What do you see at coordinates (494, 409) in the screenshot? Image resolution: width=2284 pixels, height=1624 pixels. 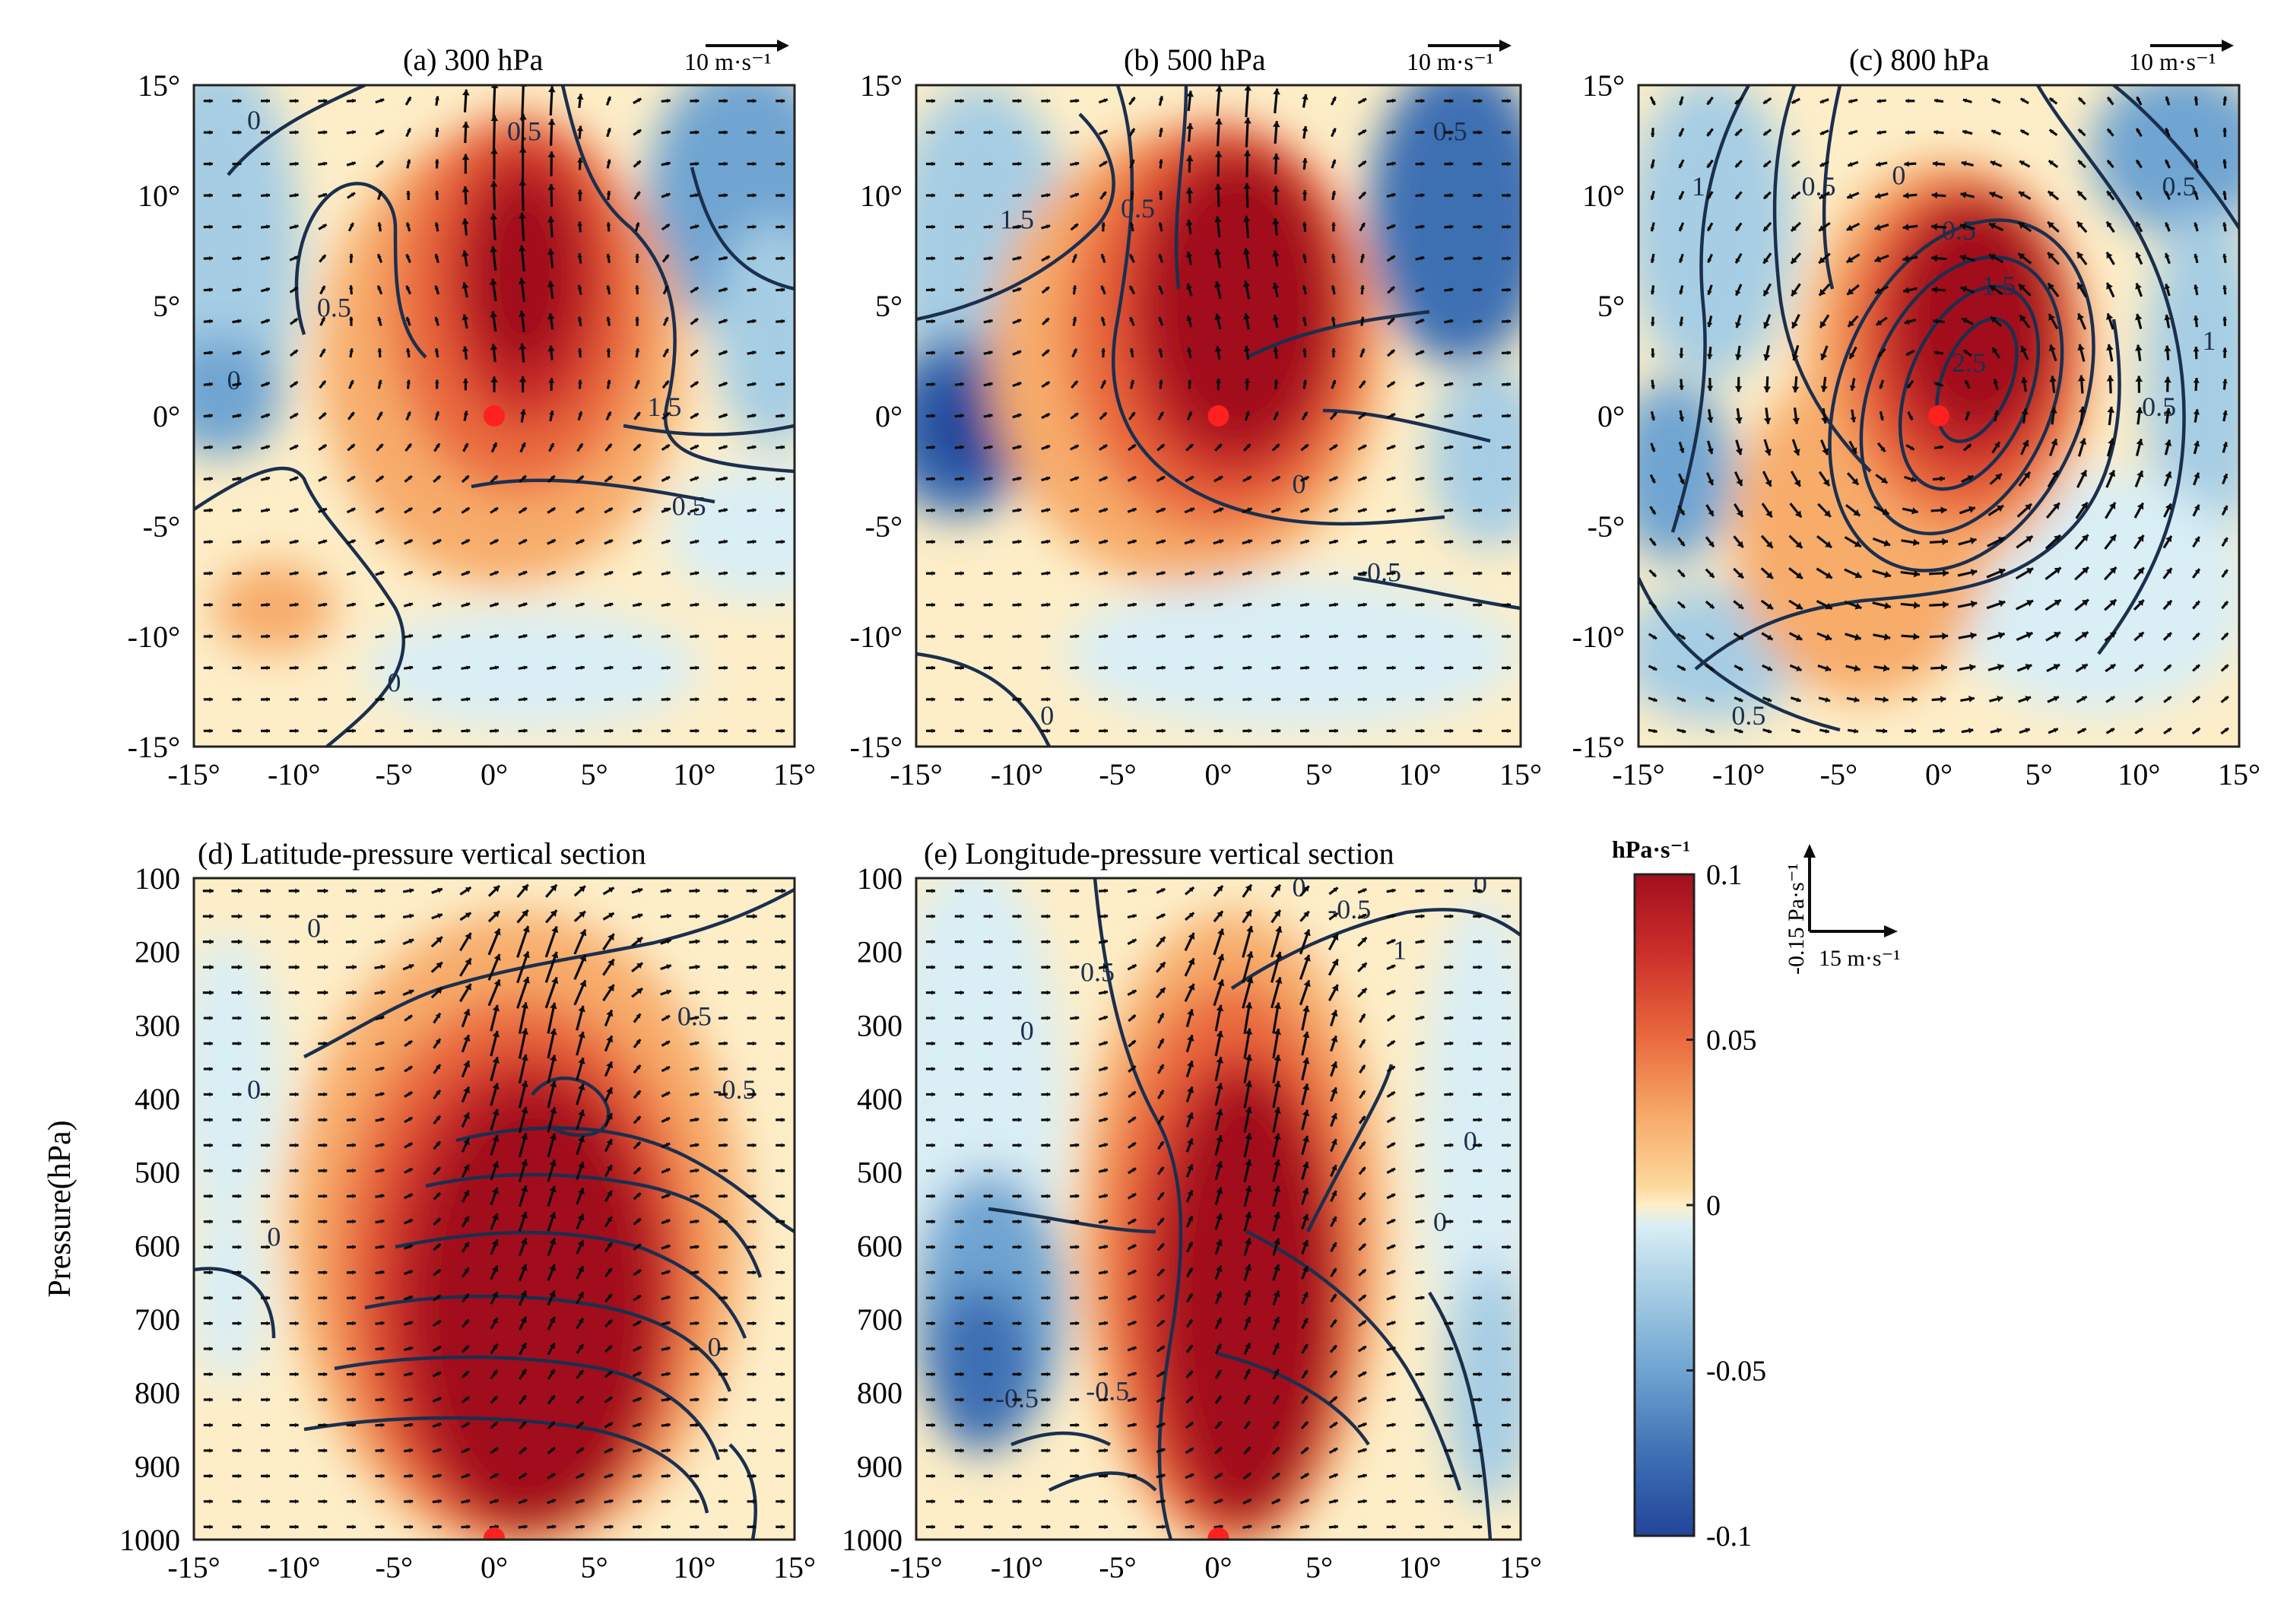 I see `wind-arrows` at bounding box center [494, 409].